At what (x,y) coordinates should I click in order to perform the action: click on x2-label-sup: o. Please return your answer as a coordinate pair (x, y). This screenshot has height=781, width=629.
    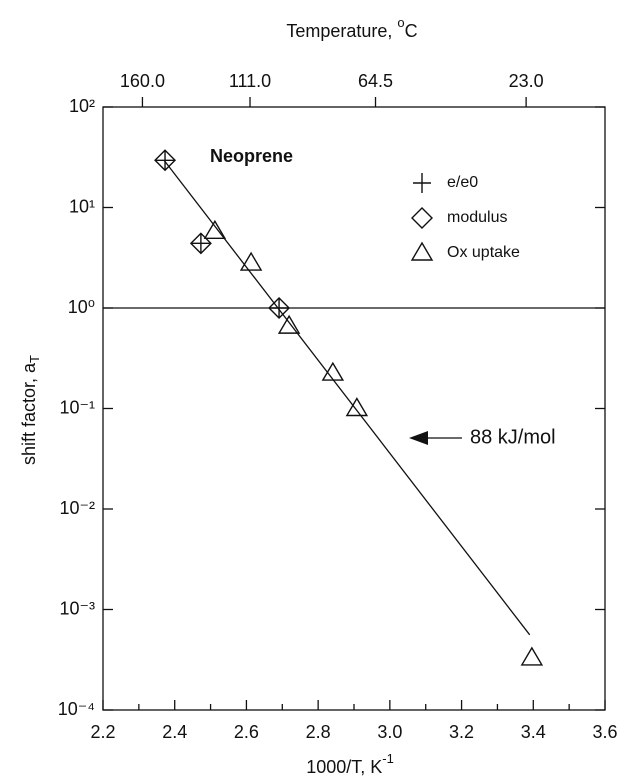
    Looking at the image, I should click on (400, 22).